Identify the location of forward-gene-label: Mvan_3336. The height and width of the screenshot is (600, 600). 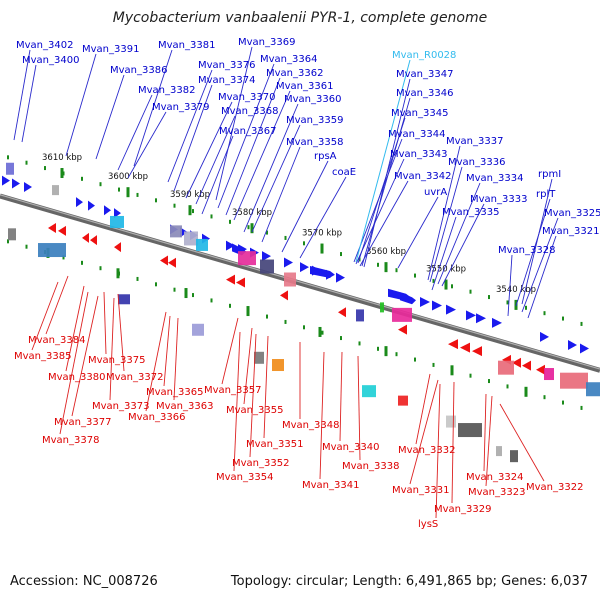
(476, 162).